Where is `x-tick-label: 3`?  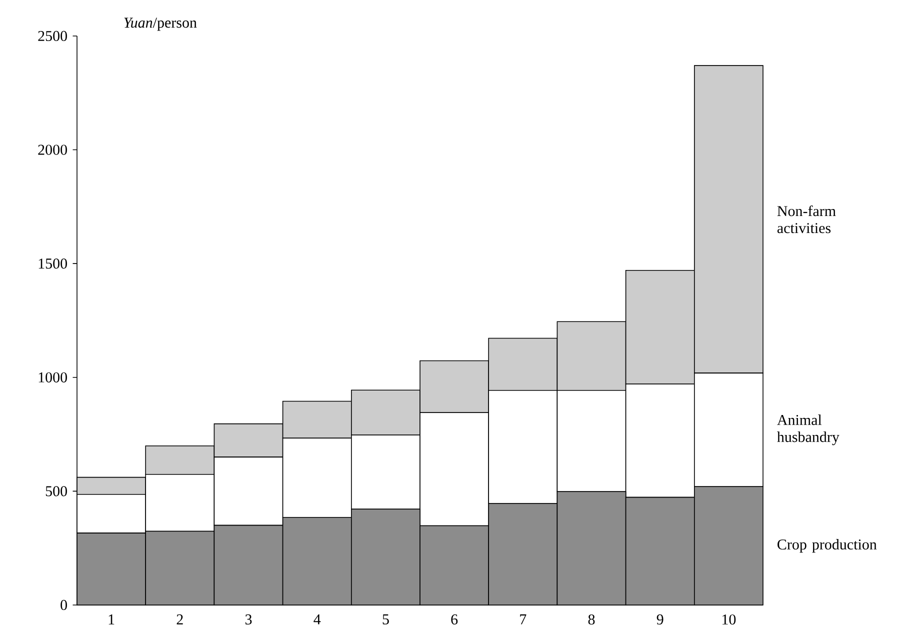
x-tick-label: 3 is located at coordinates (248, 619).